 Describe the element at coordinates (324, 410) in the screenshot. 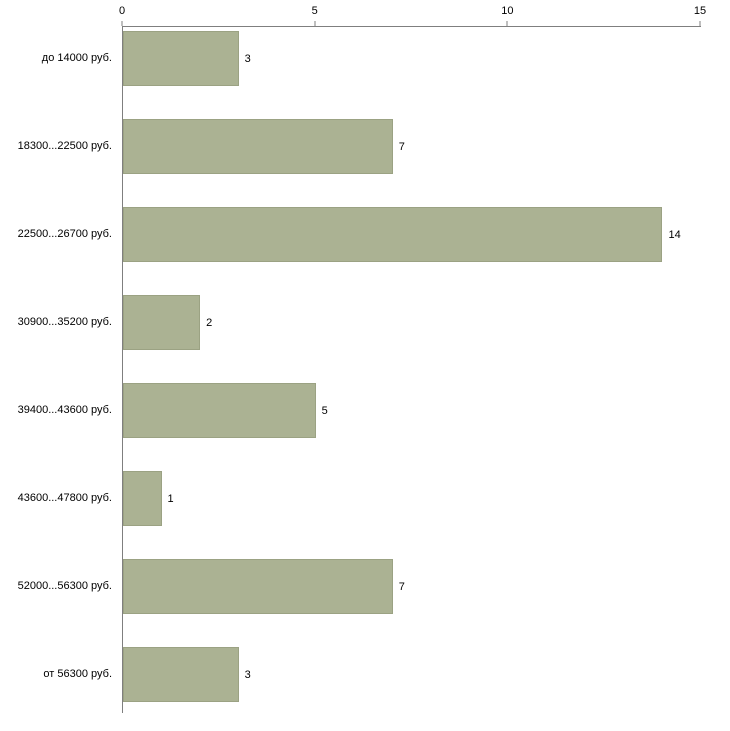

I see `value-label: 5` at that location.